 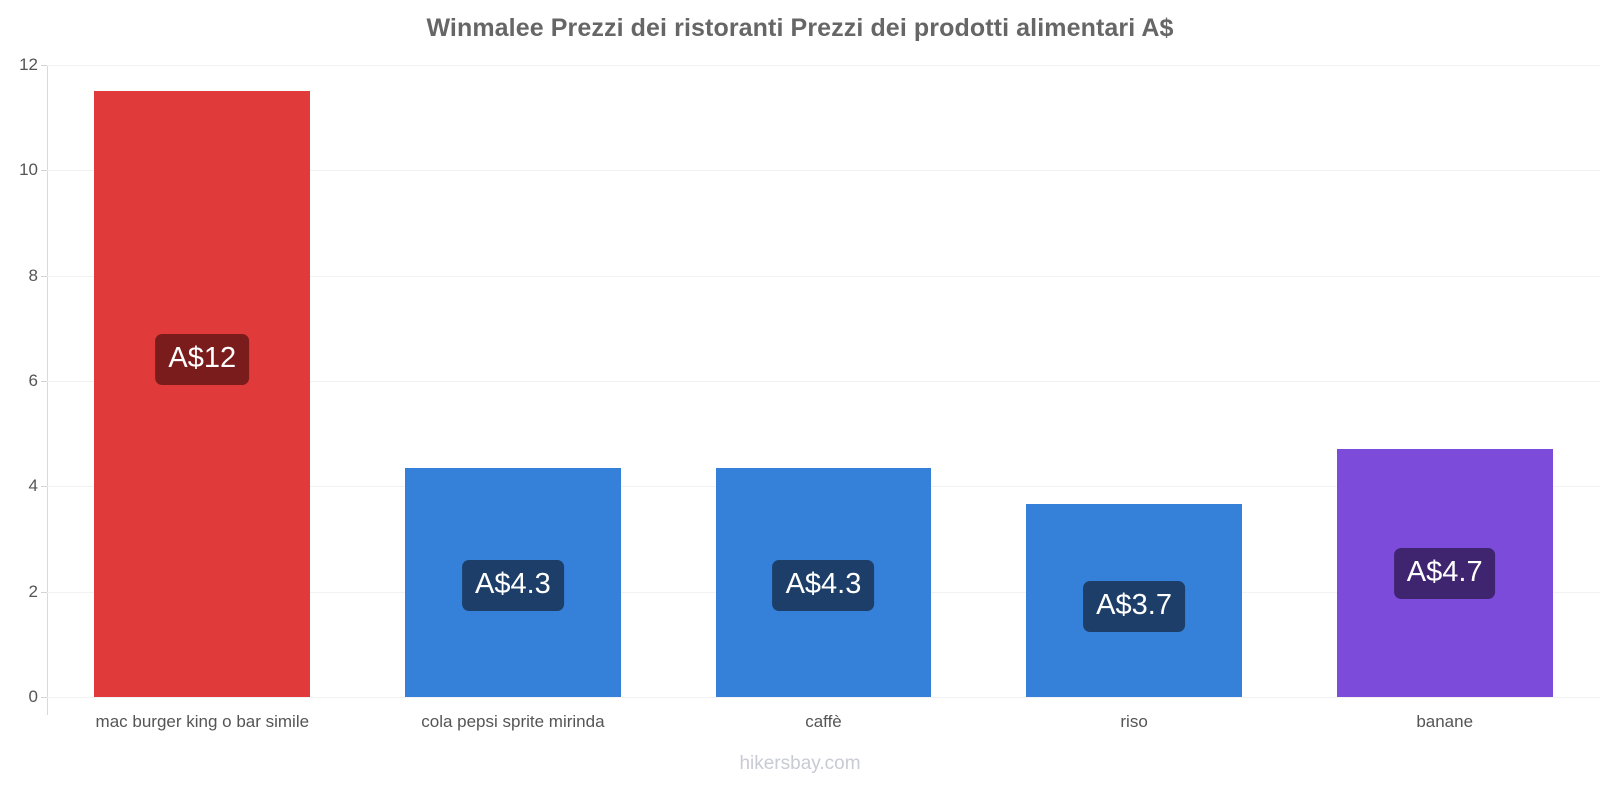 I want to click on y-axis-tick-label: 2, so click(x=33, y=591).